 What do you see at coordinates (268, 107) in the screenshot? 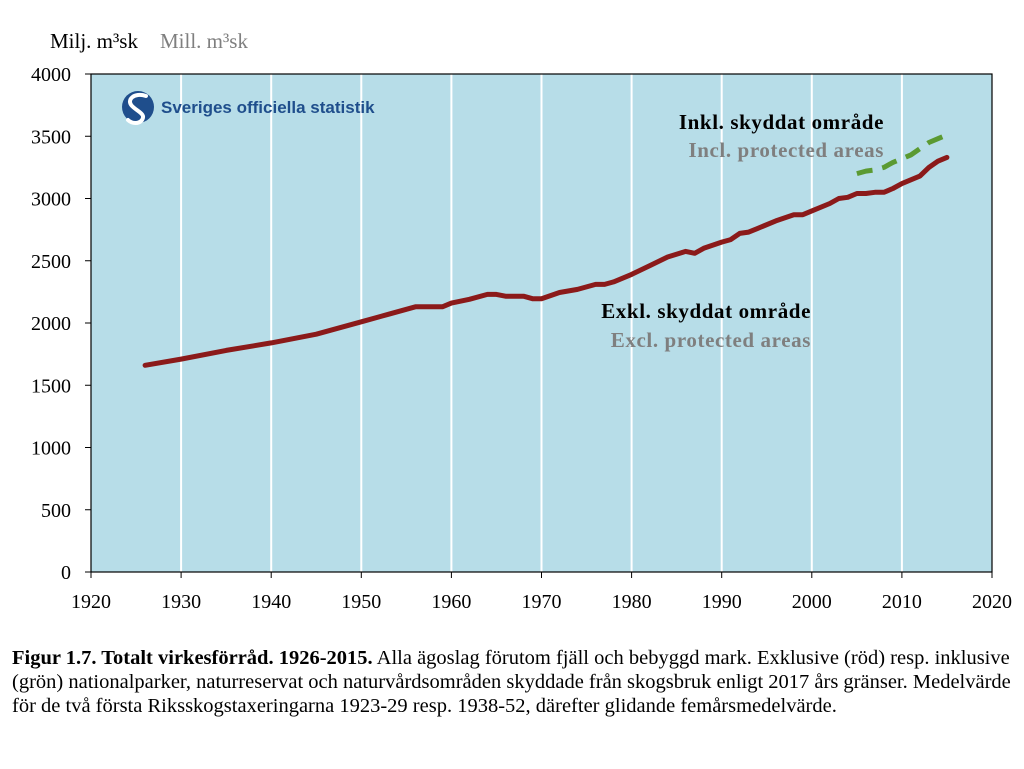
I see `sos-logo-text: Sveriges officiella statistik` at bounding box center [268, 107].